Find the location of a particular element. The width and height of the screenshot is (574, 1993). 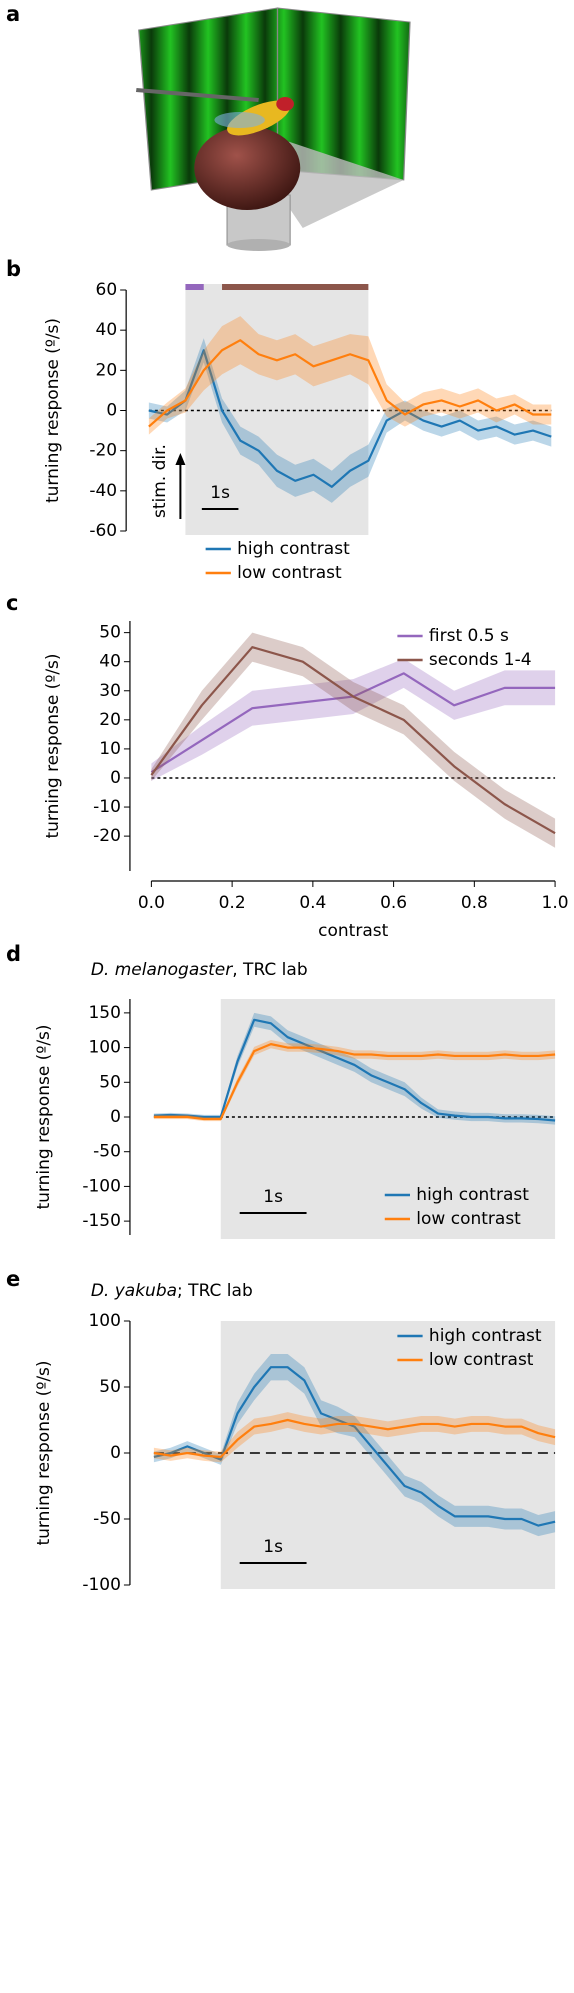

title-part: D. yakuba is located at coordinates (134, 1291).